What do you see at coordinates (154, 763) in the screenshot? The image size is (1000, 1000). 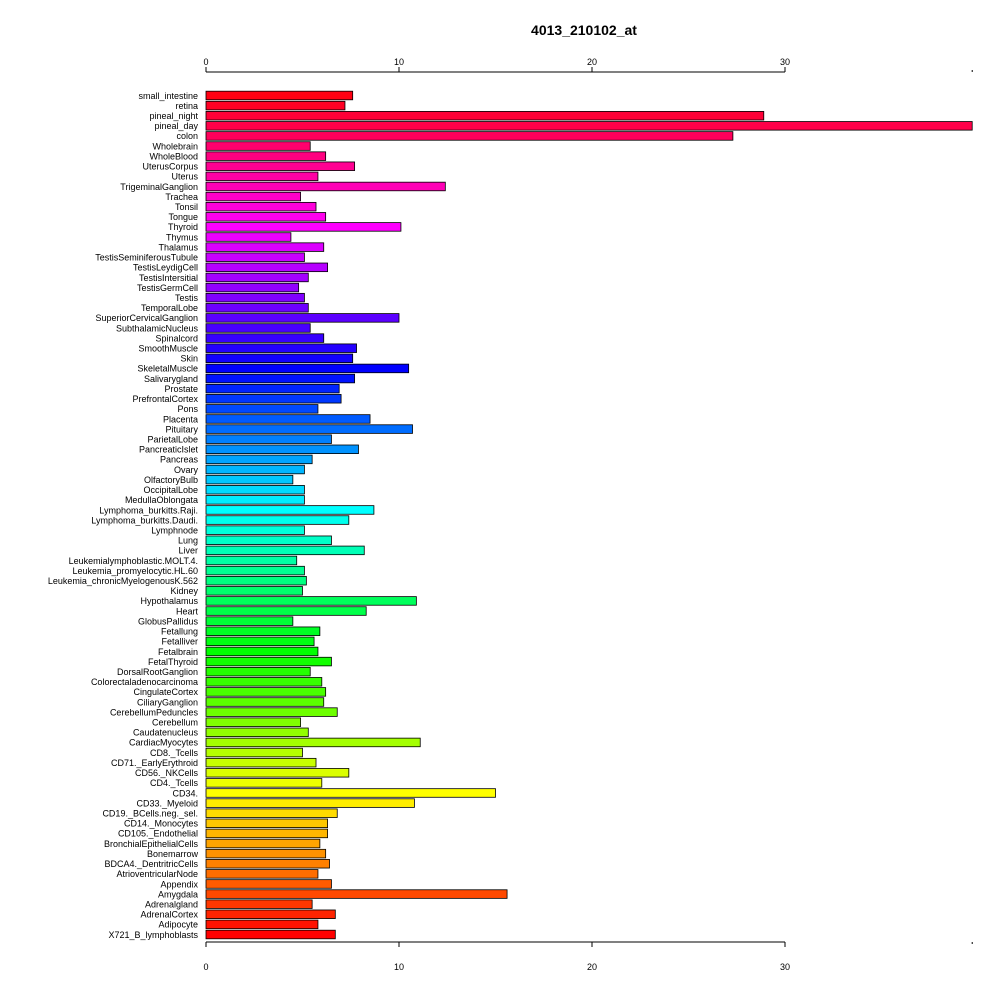 I see `category-label: CD71._EarlyErythroid` at bounding box center [154, 763].